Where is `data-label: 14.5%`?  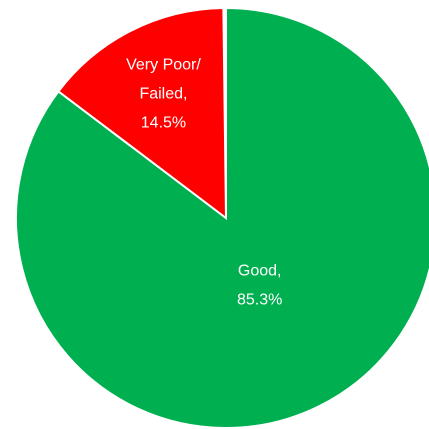
data-label: 14.5% is located at coordinates (163, 123).